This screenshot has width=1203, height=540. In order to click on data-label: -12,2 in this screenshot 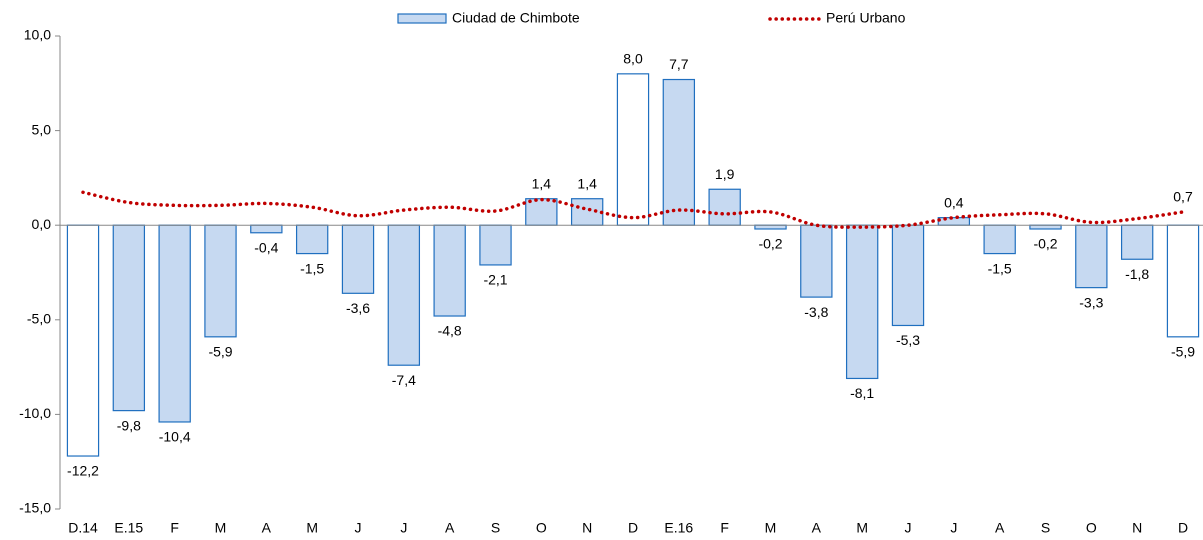, I will do `click(83, 471)`.